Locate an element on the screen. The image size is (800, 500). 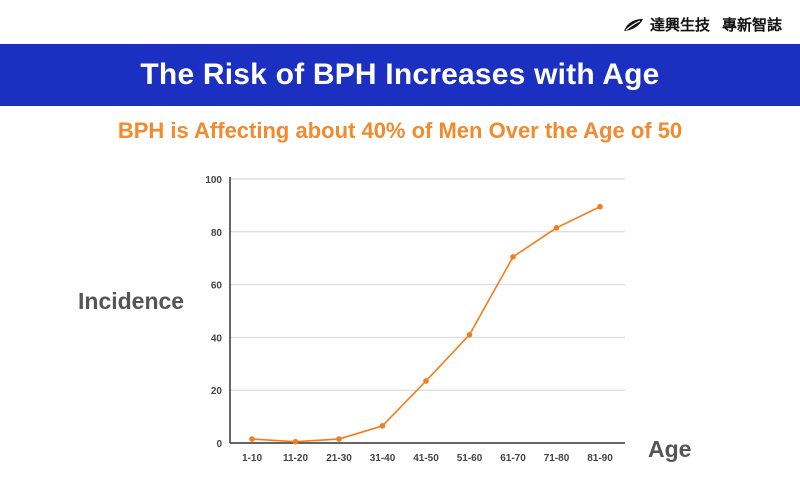
y-tick-label: 80 is located at coordinates (217, 233).